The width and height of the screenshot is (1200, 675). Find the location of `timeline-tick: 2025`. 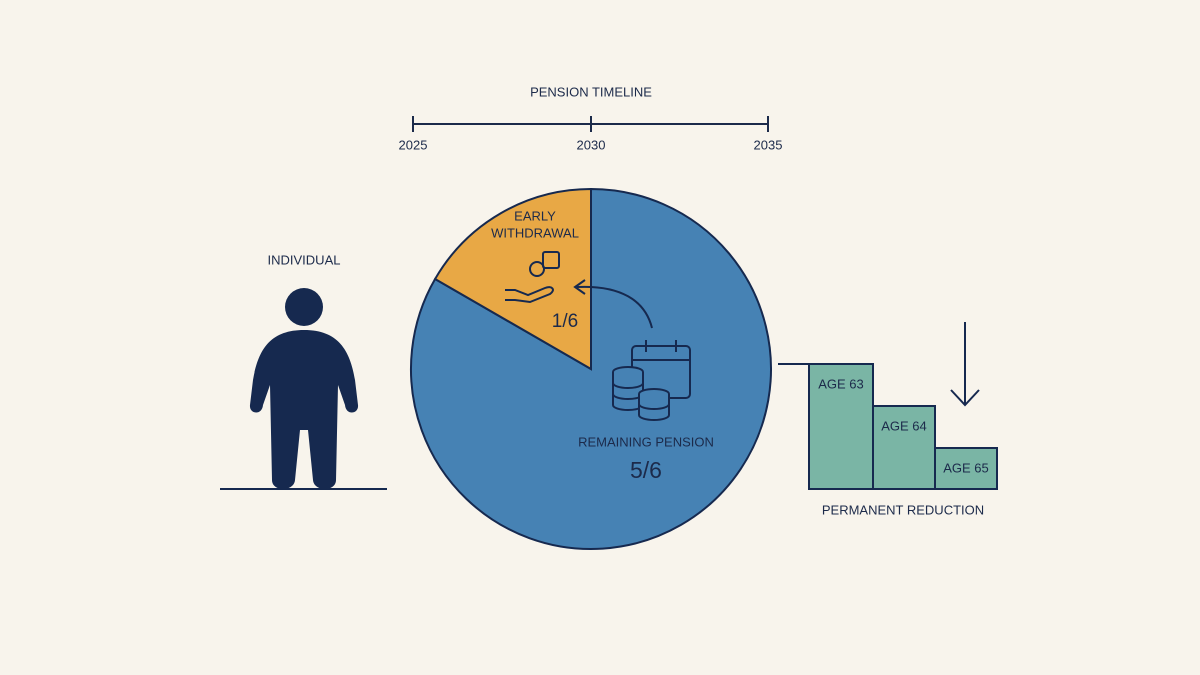

timeline-tick: 2025 is located at coordinates (413, 144).